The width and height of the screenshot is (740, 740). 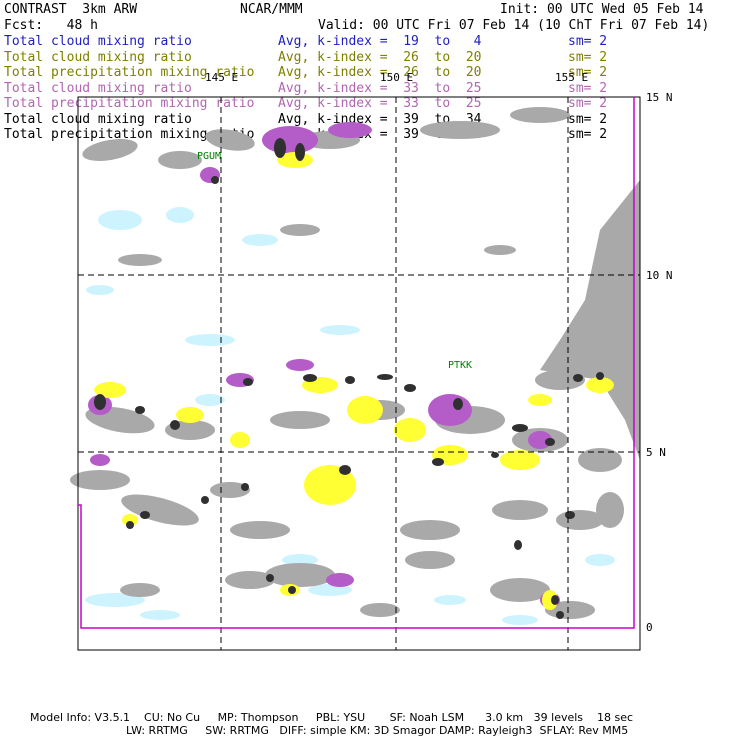 I want to click on lon-label-150: 150 E, so click(x=397, y=77).